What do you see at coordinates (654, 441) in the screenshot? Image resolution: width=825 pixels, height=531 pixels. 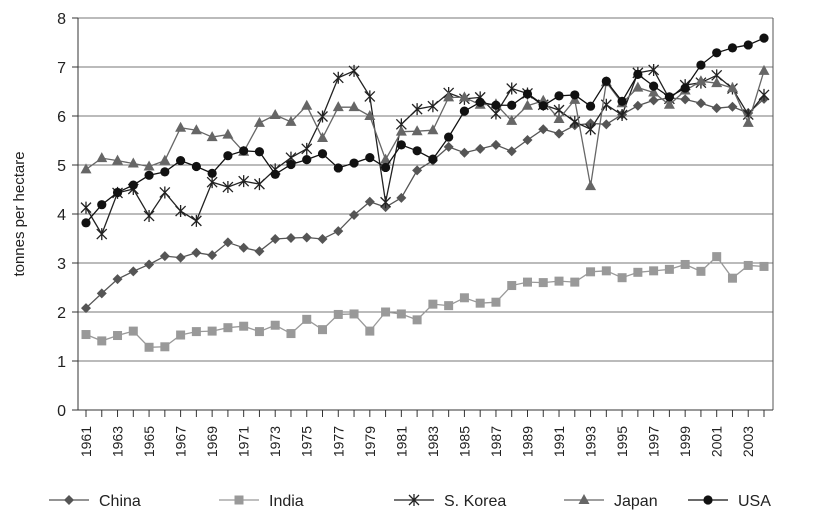 I see `x-tick-label: 1997` at bounding box center [654, 441].